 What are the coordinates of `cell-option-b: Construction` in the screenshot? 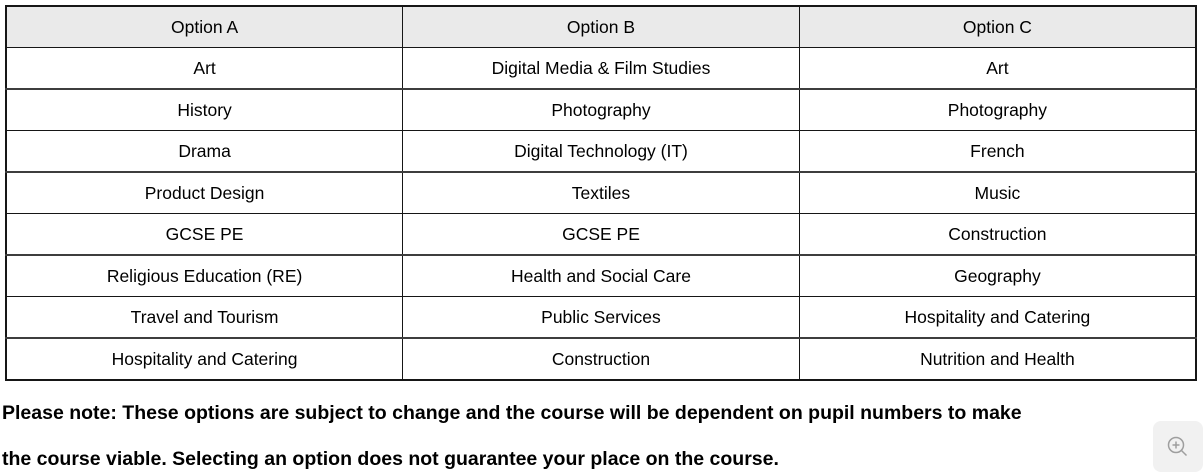 It's located at (601, 359).